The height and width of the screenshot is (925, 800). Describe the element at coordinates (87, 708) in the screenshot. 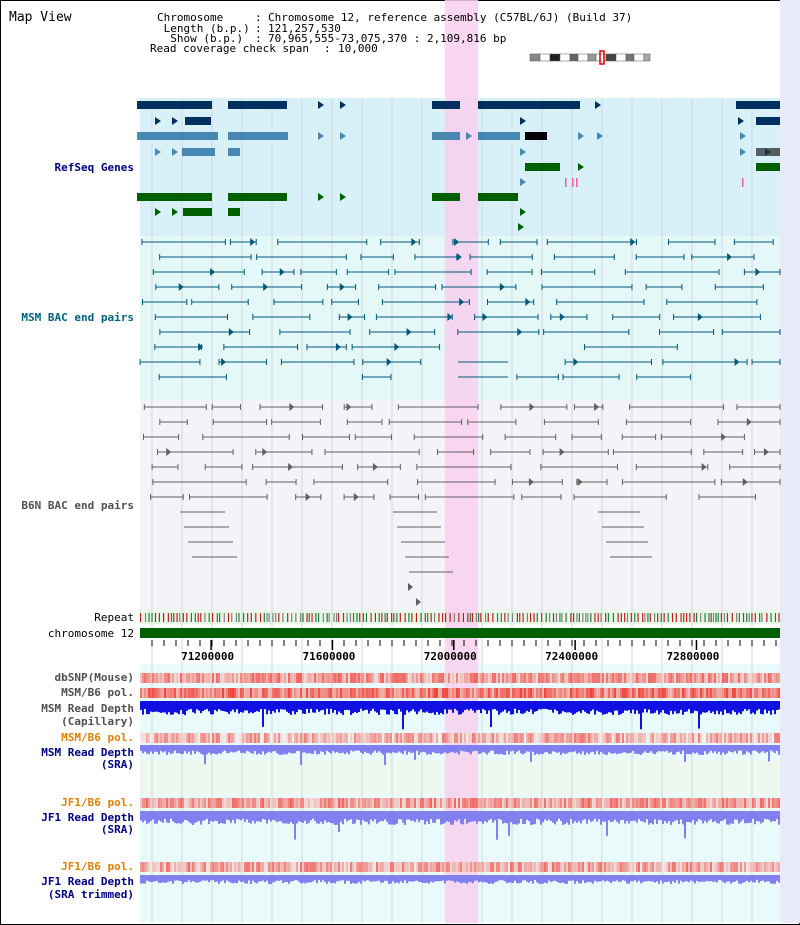

I see `track-label-msm-depth-cap-1: MSM Read Depth` at that location.